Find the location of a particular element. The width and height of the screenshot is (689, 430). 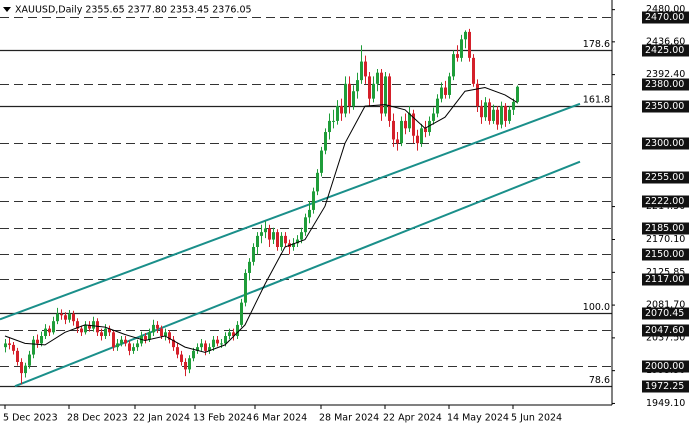

symbol-icon is located at coordinates (7, 9).